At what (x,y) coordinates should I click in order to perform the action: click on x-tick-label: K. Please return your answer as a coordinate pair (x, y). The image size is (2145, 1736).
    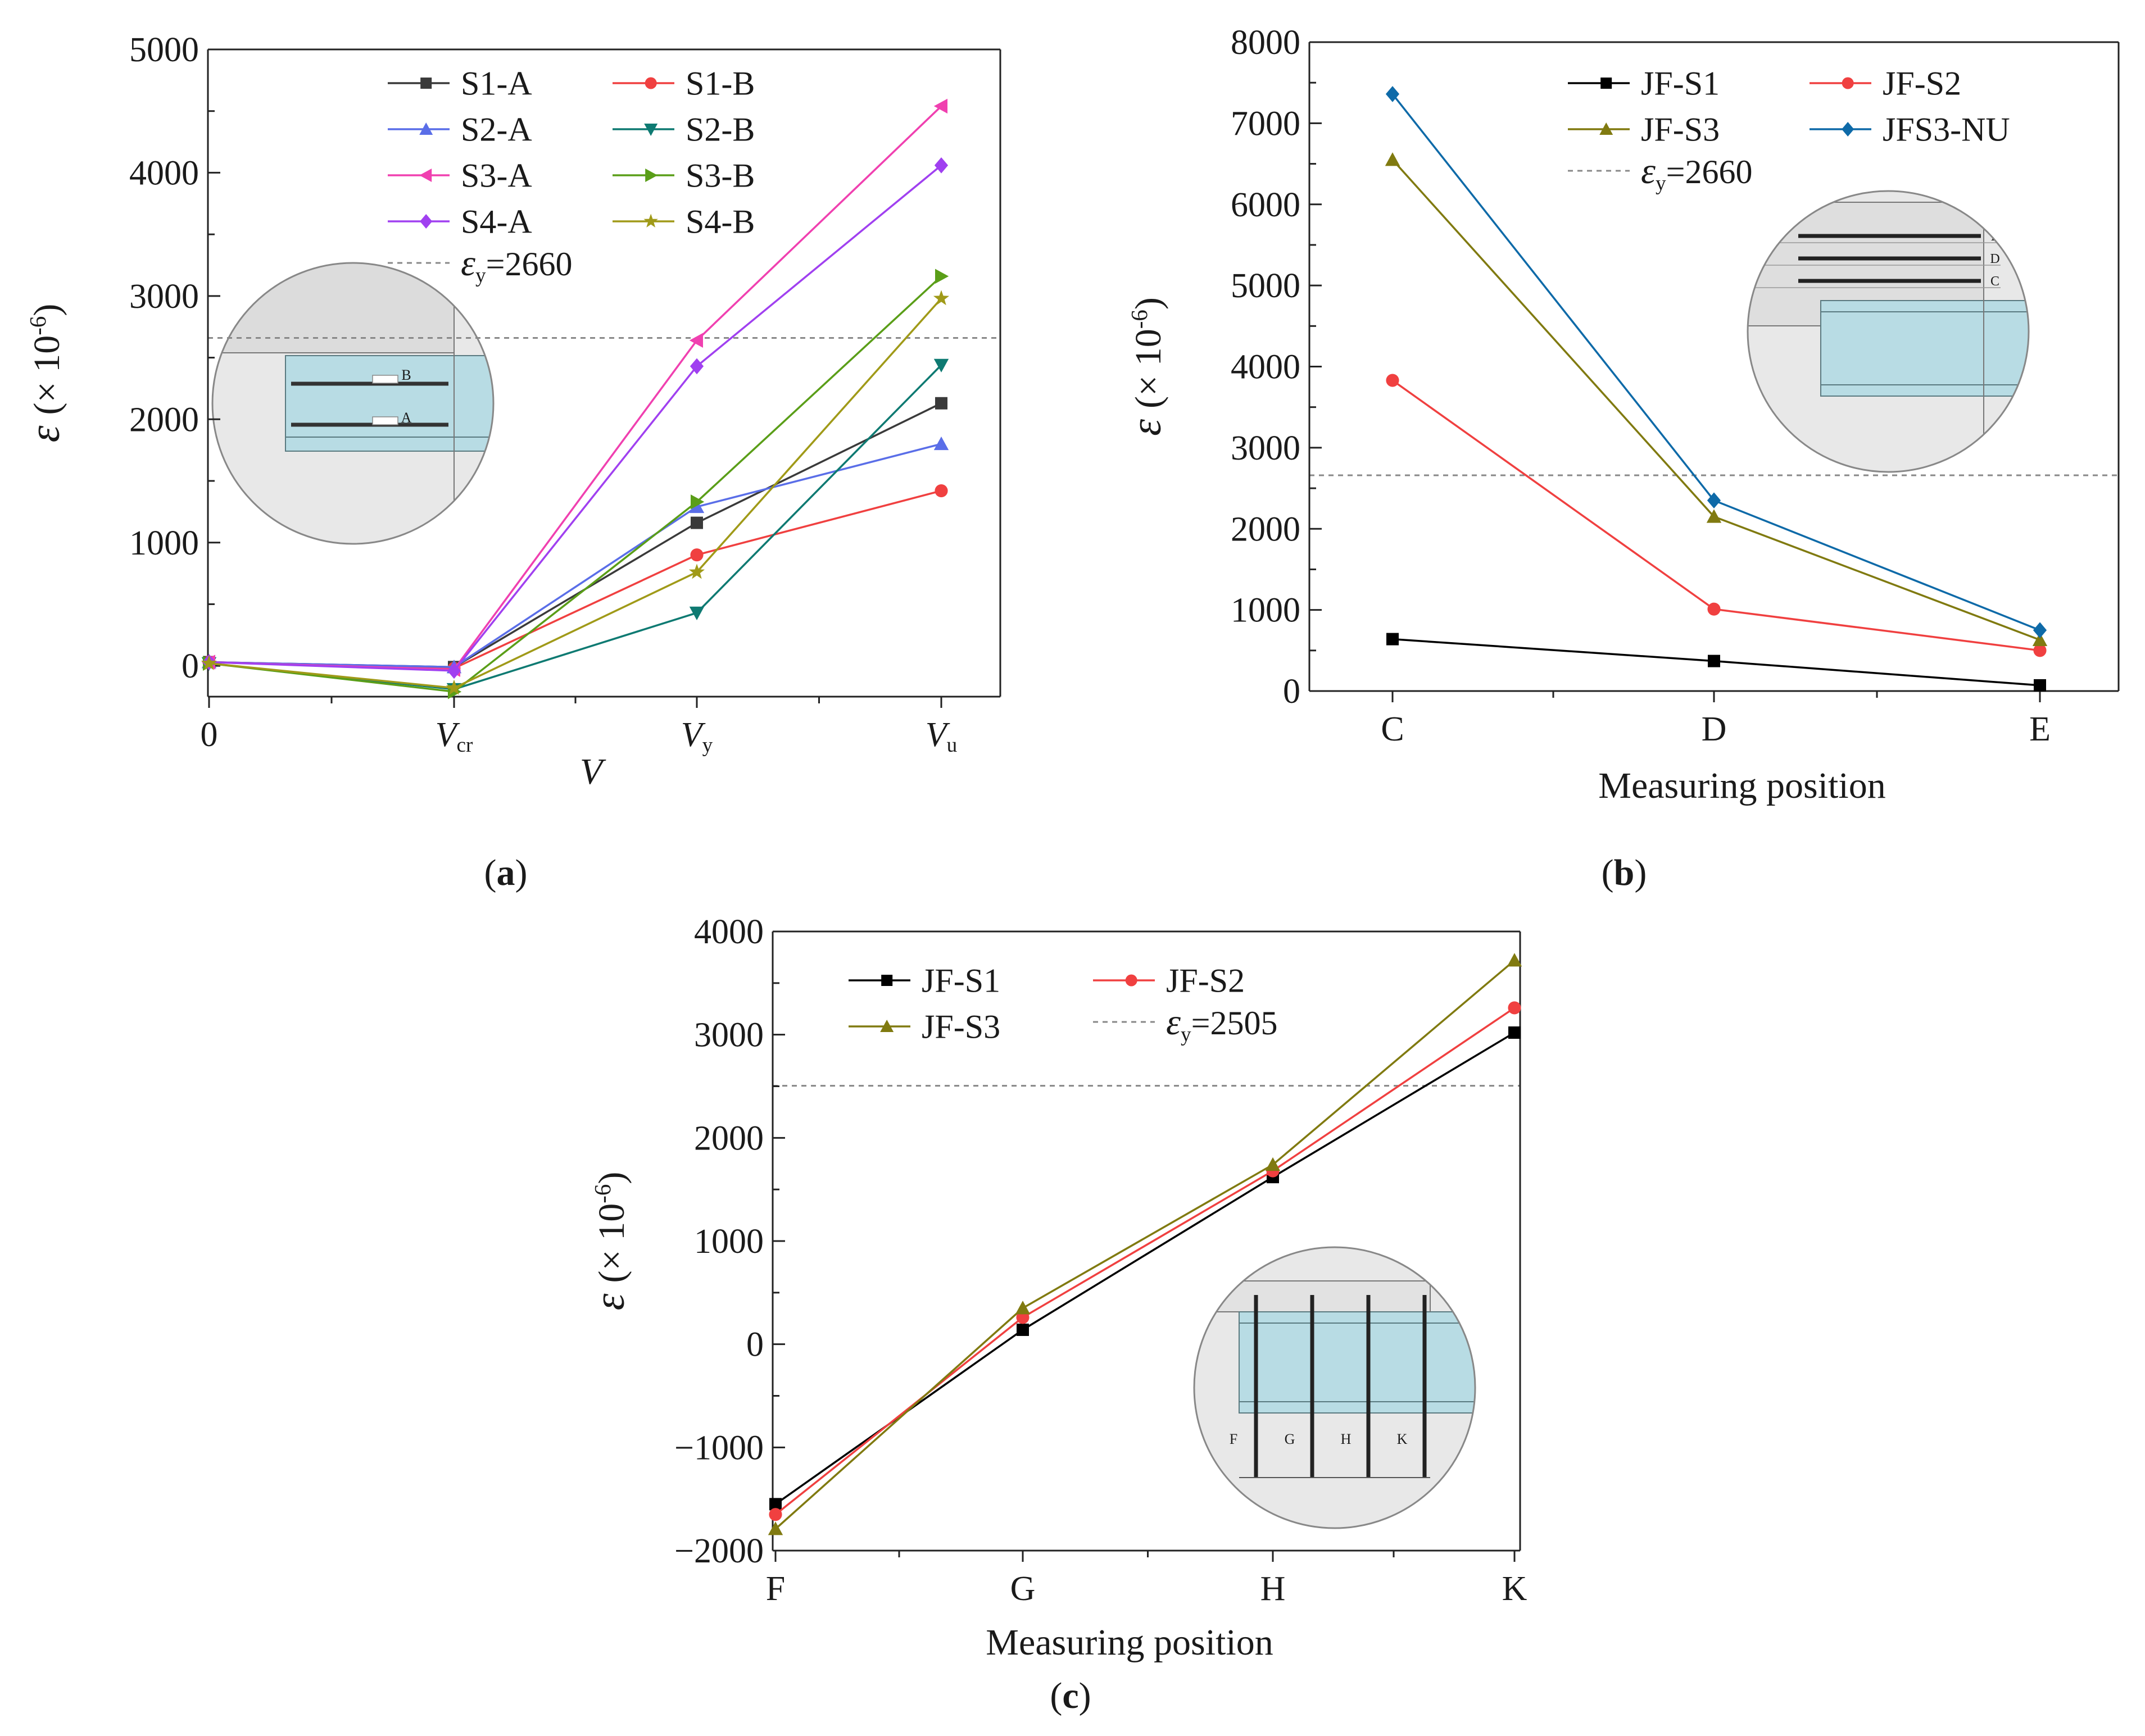
    Looking at the image, I should click on (1514, 1589).